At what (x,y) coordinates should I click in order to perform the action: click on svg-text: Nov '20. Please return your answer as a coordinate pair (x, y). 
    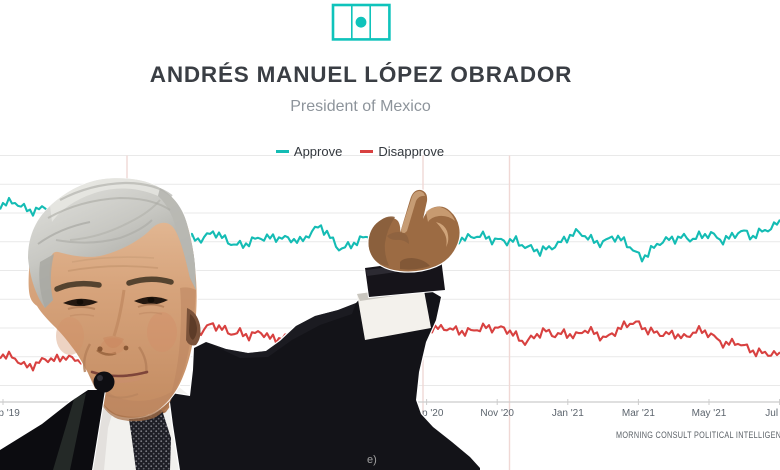
    Looking at the image, I should click on (497, 413).